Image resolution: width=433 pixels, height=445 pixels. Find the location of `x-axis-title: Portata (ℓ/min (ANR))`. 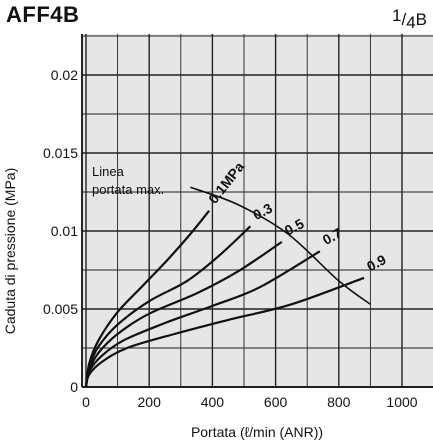

x-axis-title: Portata (ℓ/min (ANR)) is located at coordinates (257, 432).